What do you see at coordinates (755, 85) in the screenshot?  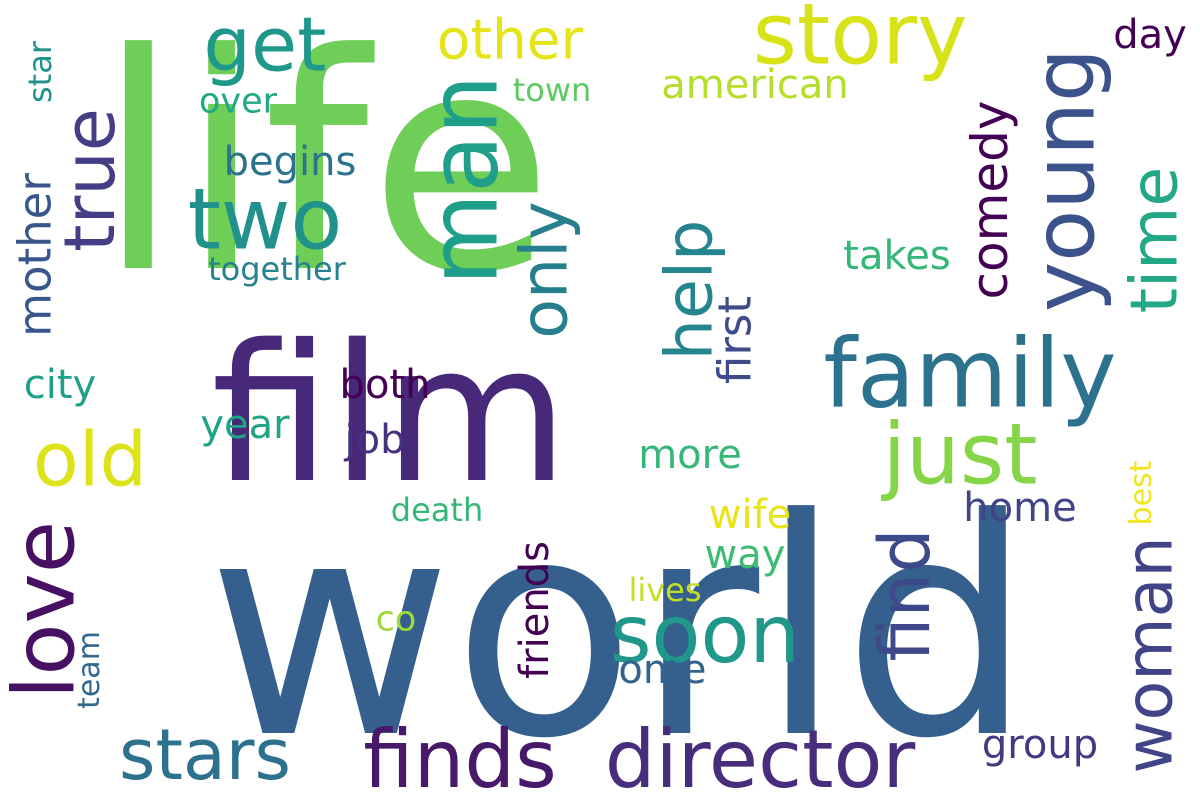 I see `word-american: american` at bounding box center [755, 85].